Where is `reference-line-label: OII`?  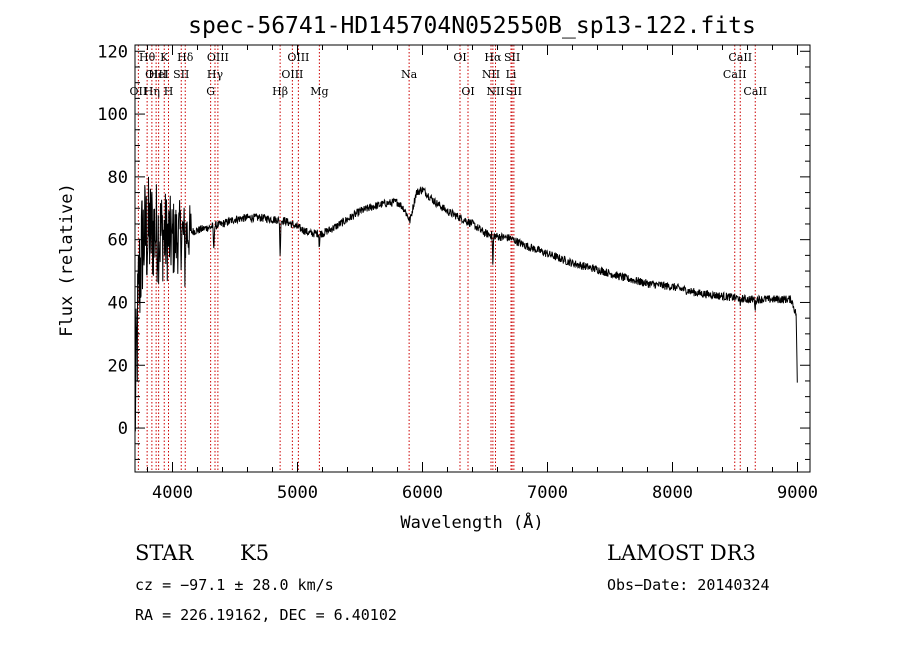
reference-line-label: OII is located at coordinates (139, 91).